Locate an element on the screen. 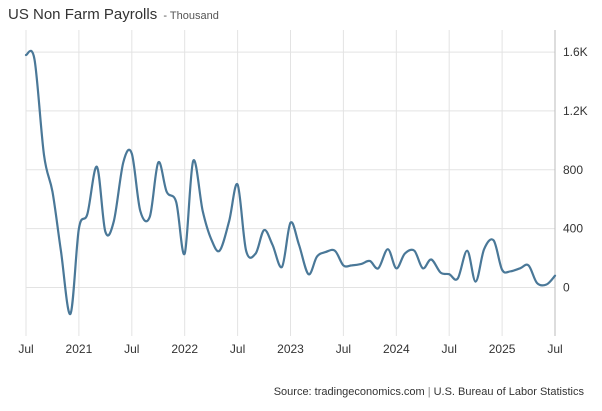  chart-unit-label: - Thousand is located at coordinates (191, 16).